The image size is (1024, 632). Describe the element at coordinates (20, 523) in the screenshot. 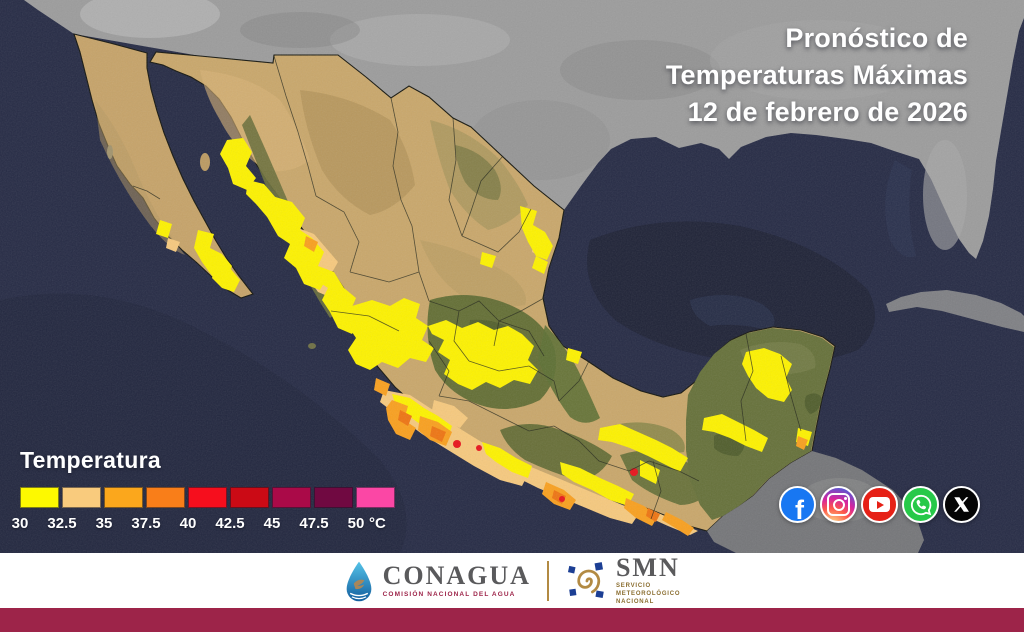

I see `legend-tick: 30` at that location.